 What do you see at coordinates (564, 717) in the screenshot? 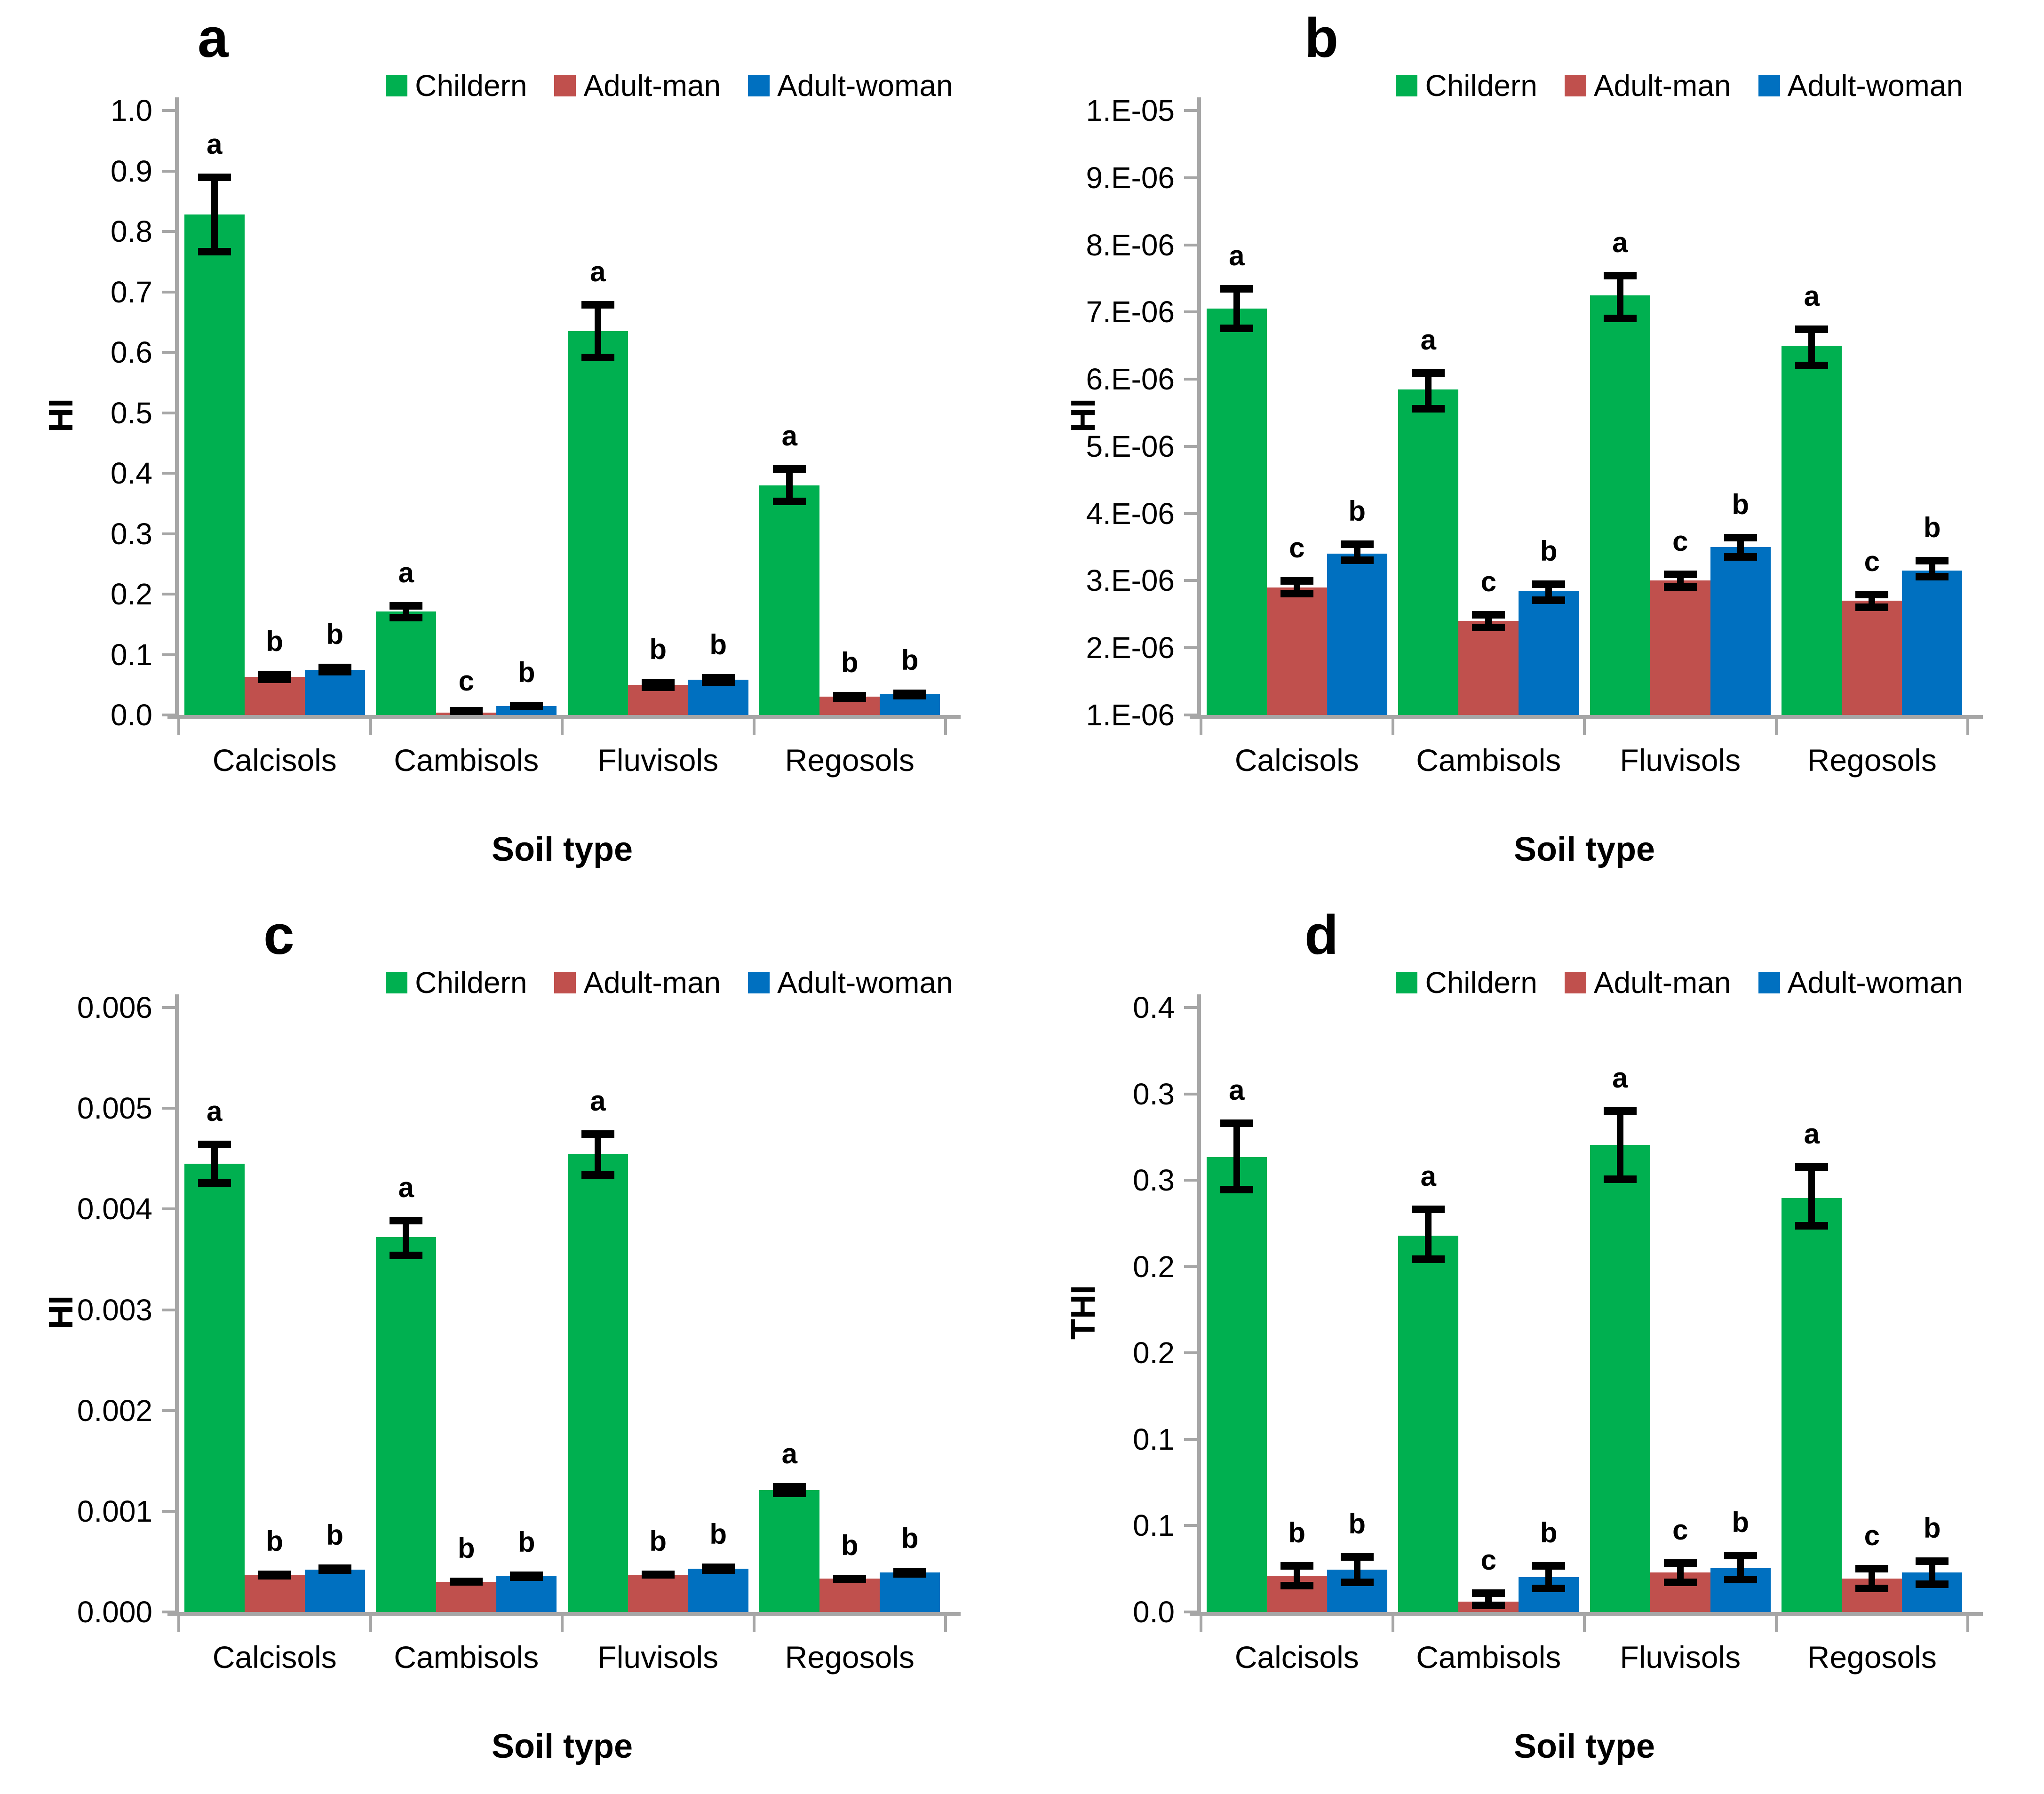
I see `x-axis-line` at bounding box center [564, 717].